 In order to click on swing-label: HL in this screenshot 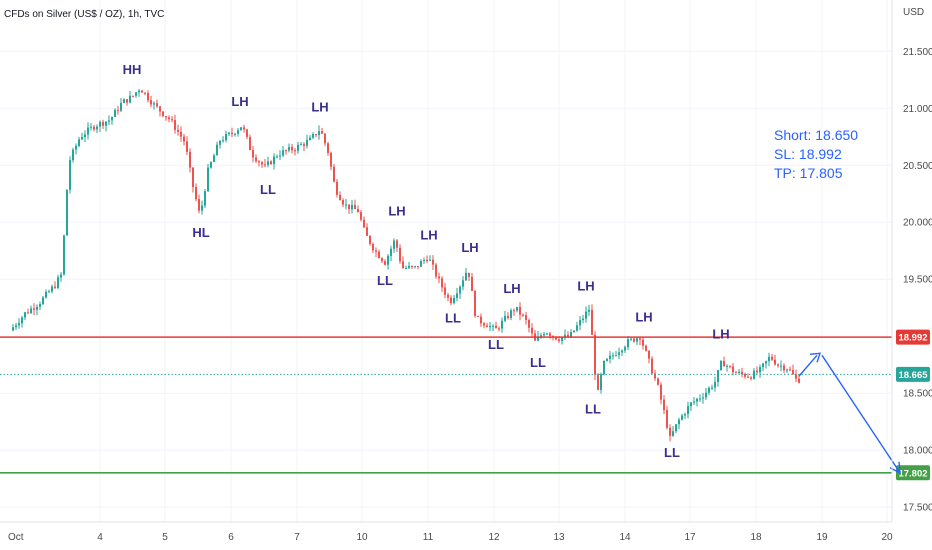, I will do `click(200, 232)`.